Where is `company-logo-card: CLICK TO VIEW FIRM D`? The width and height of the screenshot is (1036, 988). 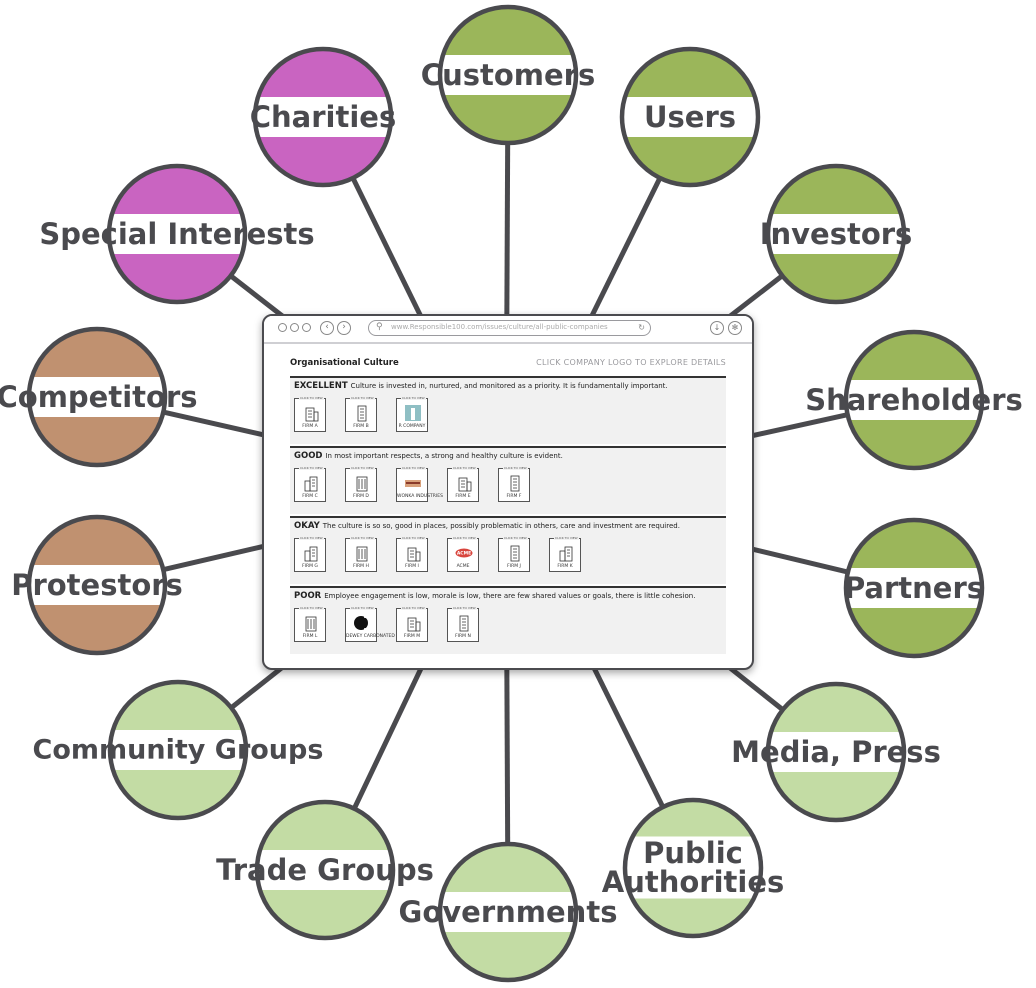 company-logo-card: CLICK TO VIEW FIRM D is located at coordinates (361, 484).